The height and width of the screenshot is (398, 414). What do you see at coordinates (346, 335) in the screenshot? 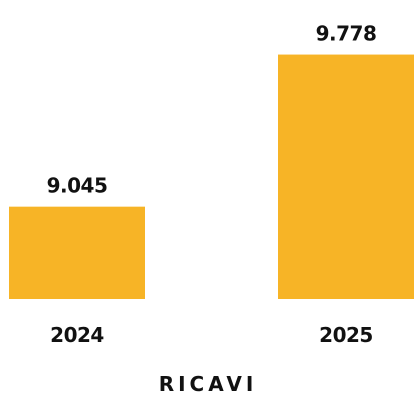
I see `category-label-2025: 2025` at bounding box center [346, 335].